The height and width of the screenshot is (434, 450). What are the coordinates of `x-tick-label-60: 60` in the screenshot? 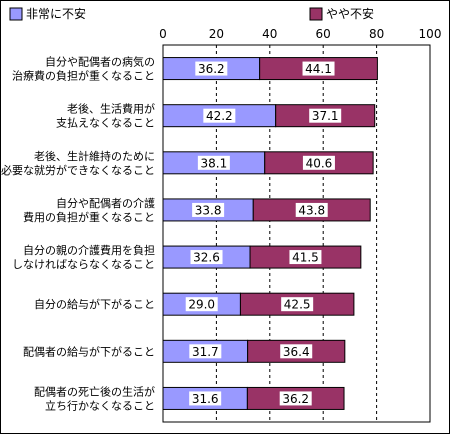 It's located at (323, 34).